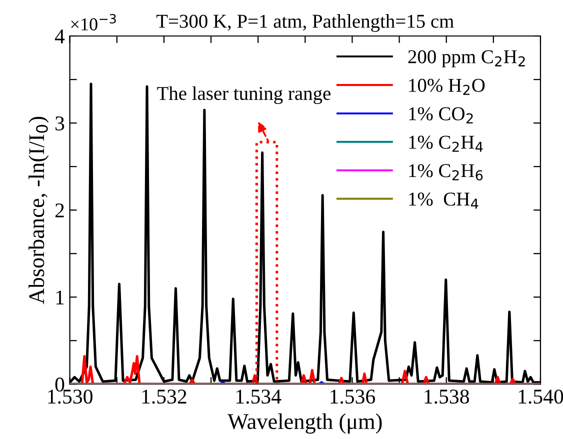  I want to click on chart-title: T=300 K, P=1 atm, Pathlength=15 cm, so click(305, 23).